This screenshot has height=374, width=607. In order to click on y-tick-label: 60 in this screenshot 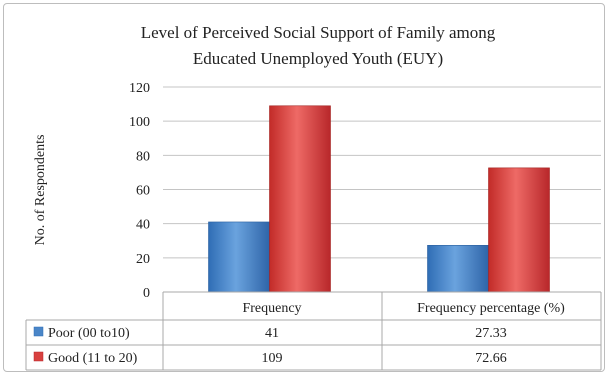, I will do `click(143, 191)`.